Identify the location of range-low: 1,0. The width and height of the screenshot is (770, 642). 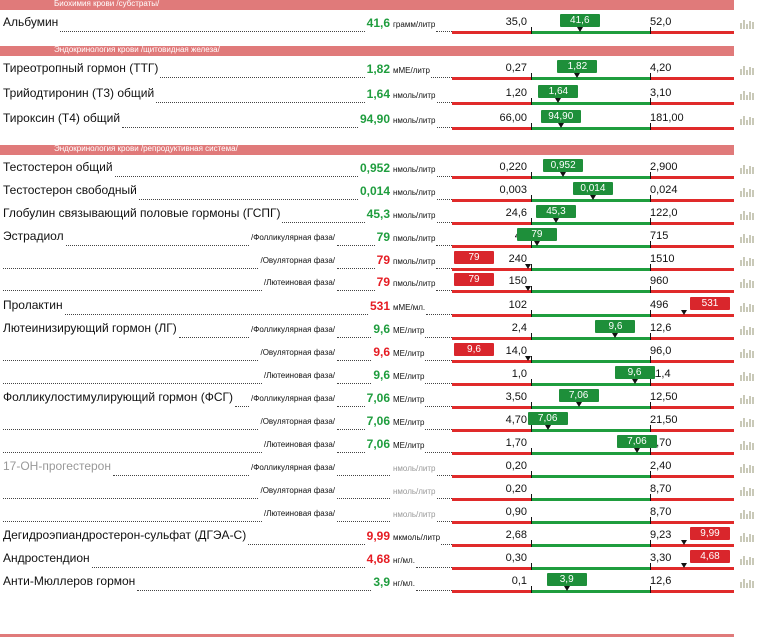
(519, 374).